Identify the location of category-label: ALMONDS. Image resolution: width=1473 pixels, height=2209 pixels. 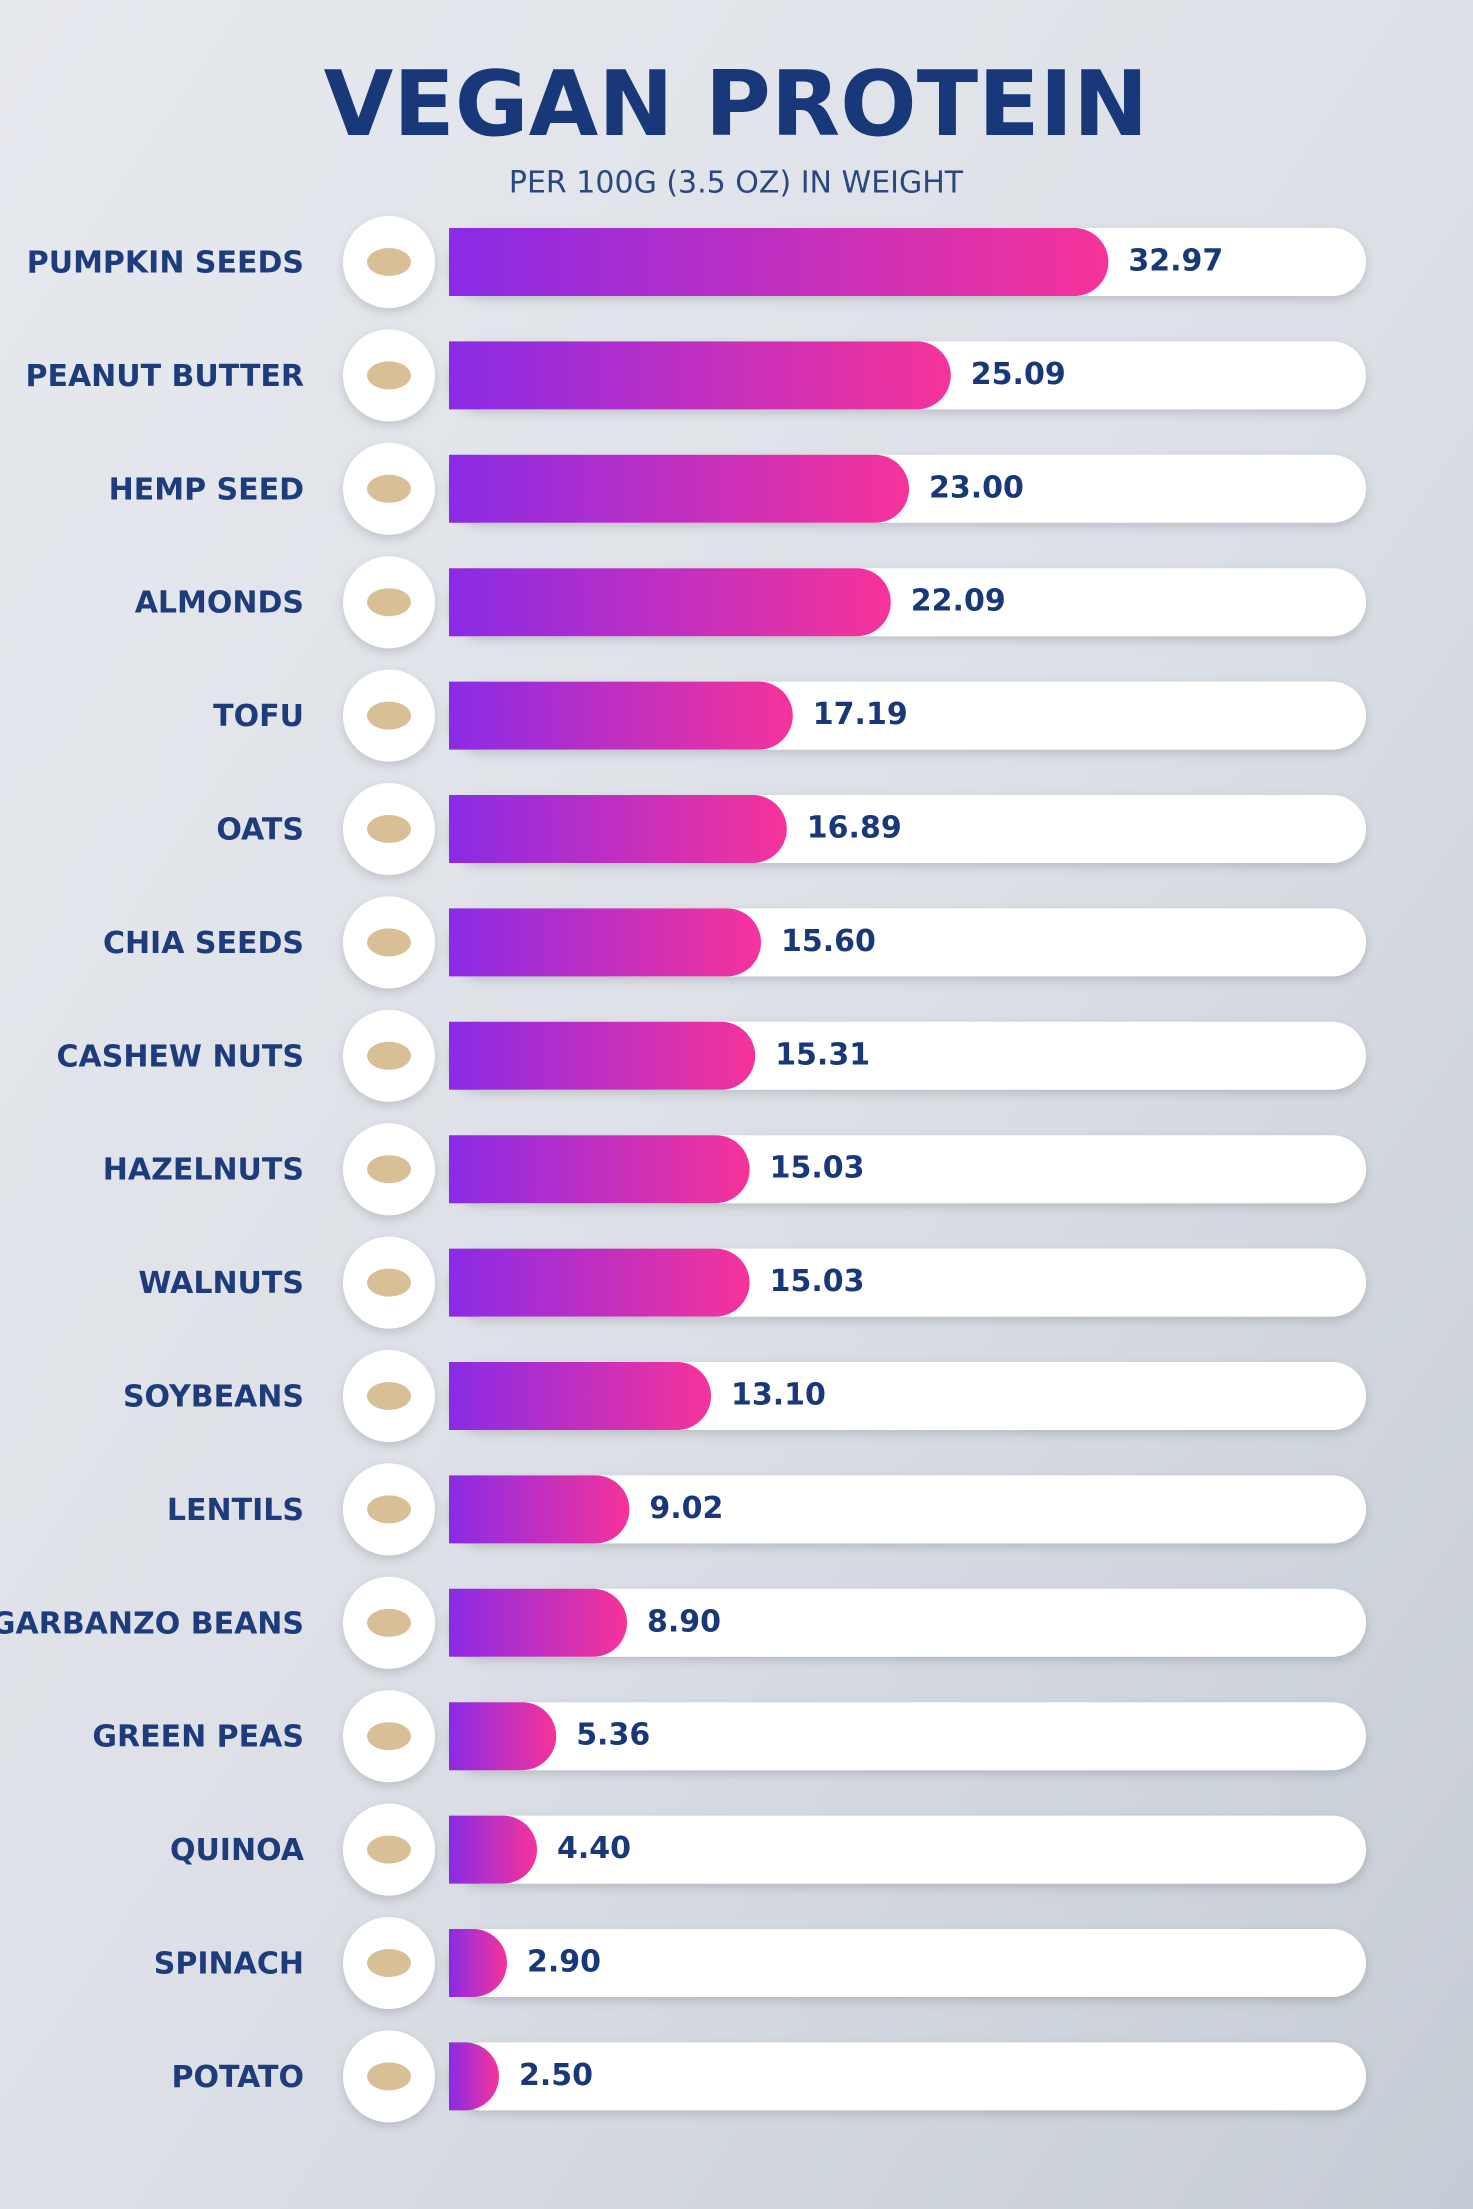
(219, 603).